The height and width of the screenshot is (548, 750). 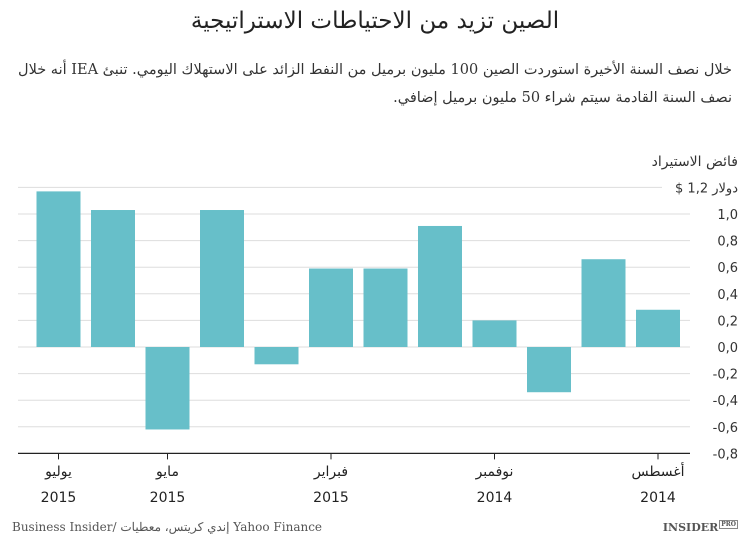 What do you see at coordinates (727, 242) in the screenshot?
I see `y-tick-label: 0,8` at bounding box center [727, 242].